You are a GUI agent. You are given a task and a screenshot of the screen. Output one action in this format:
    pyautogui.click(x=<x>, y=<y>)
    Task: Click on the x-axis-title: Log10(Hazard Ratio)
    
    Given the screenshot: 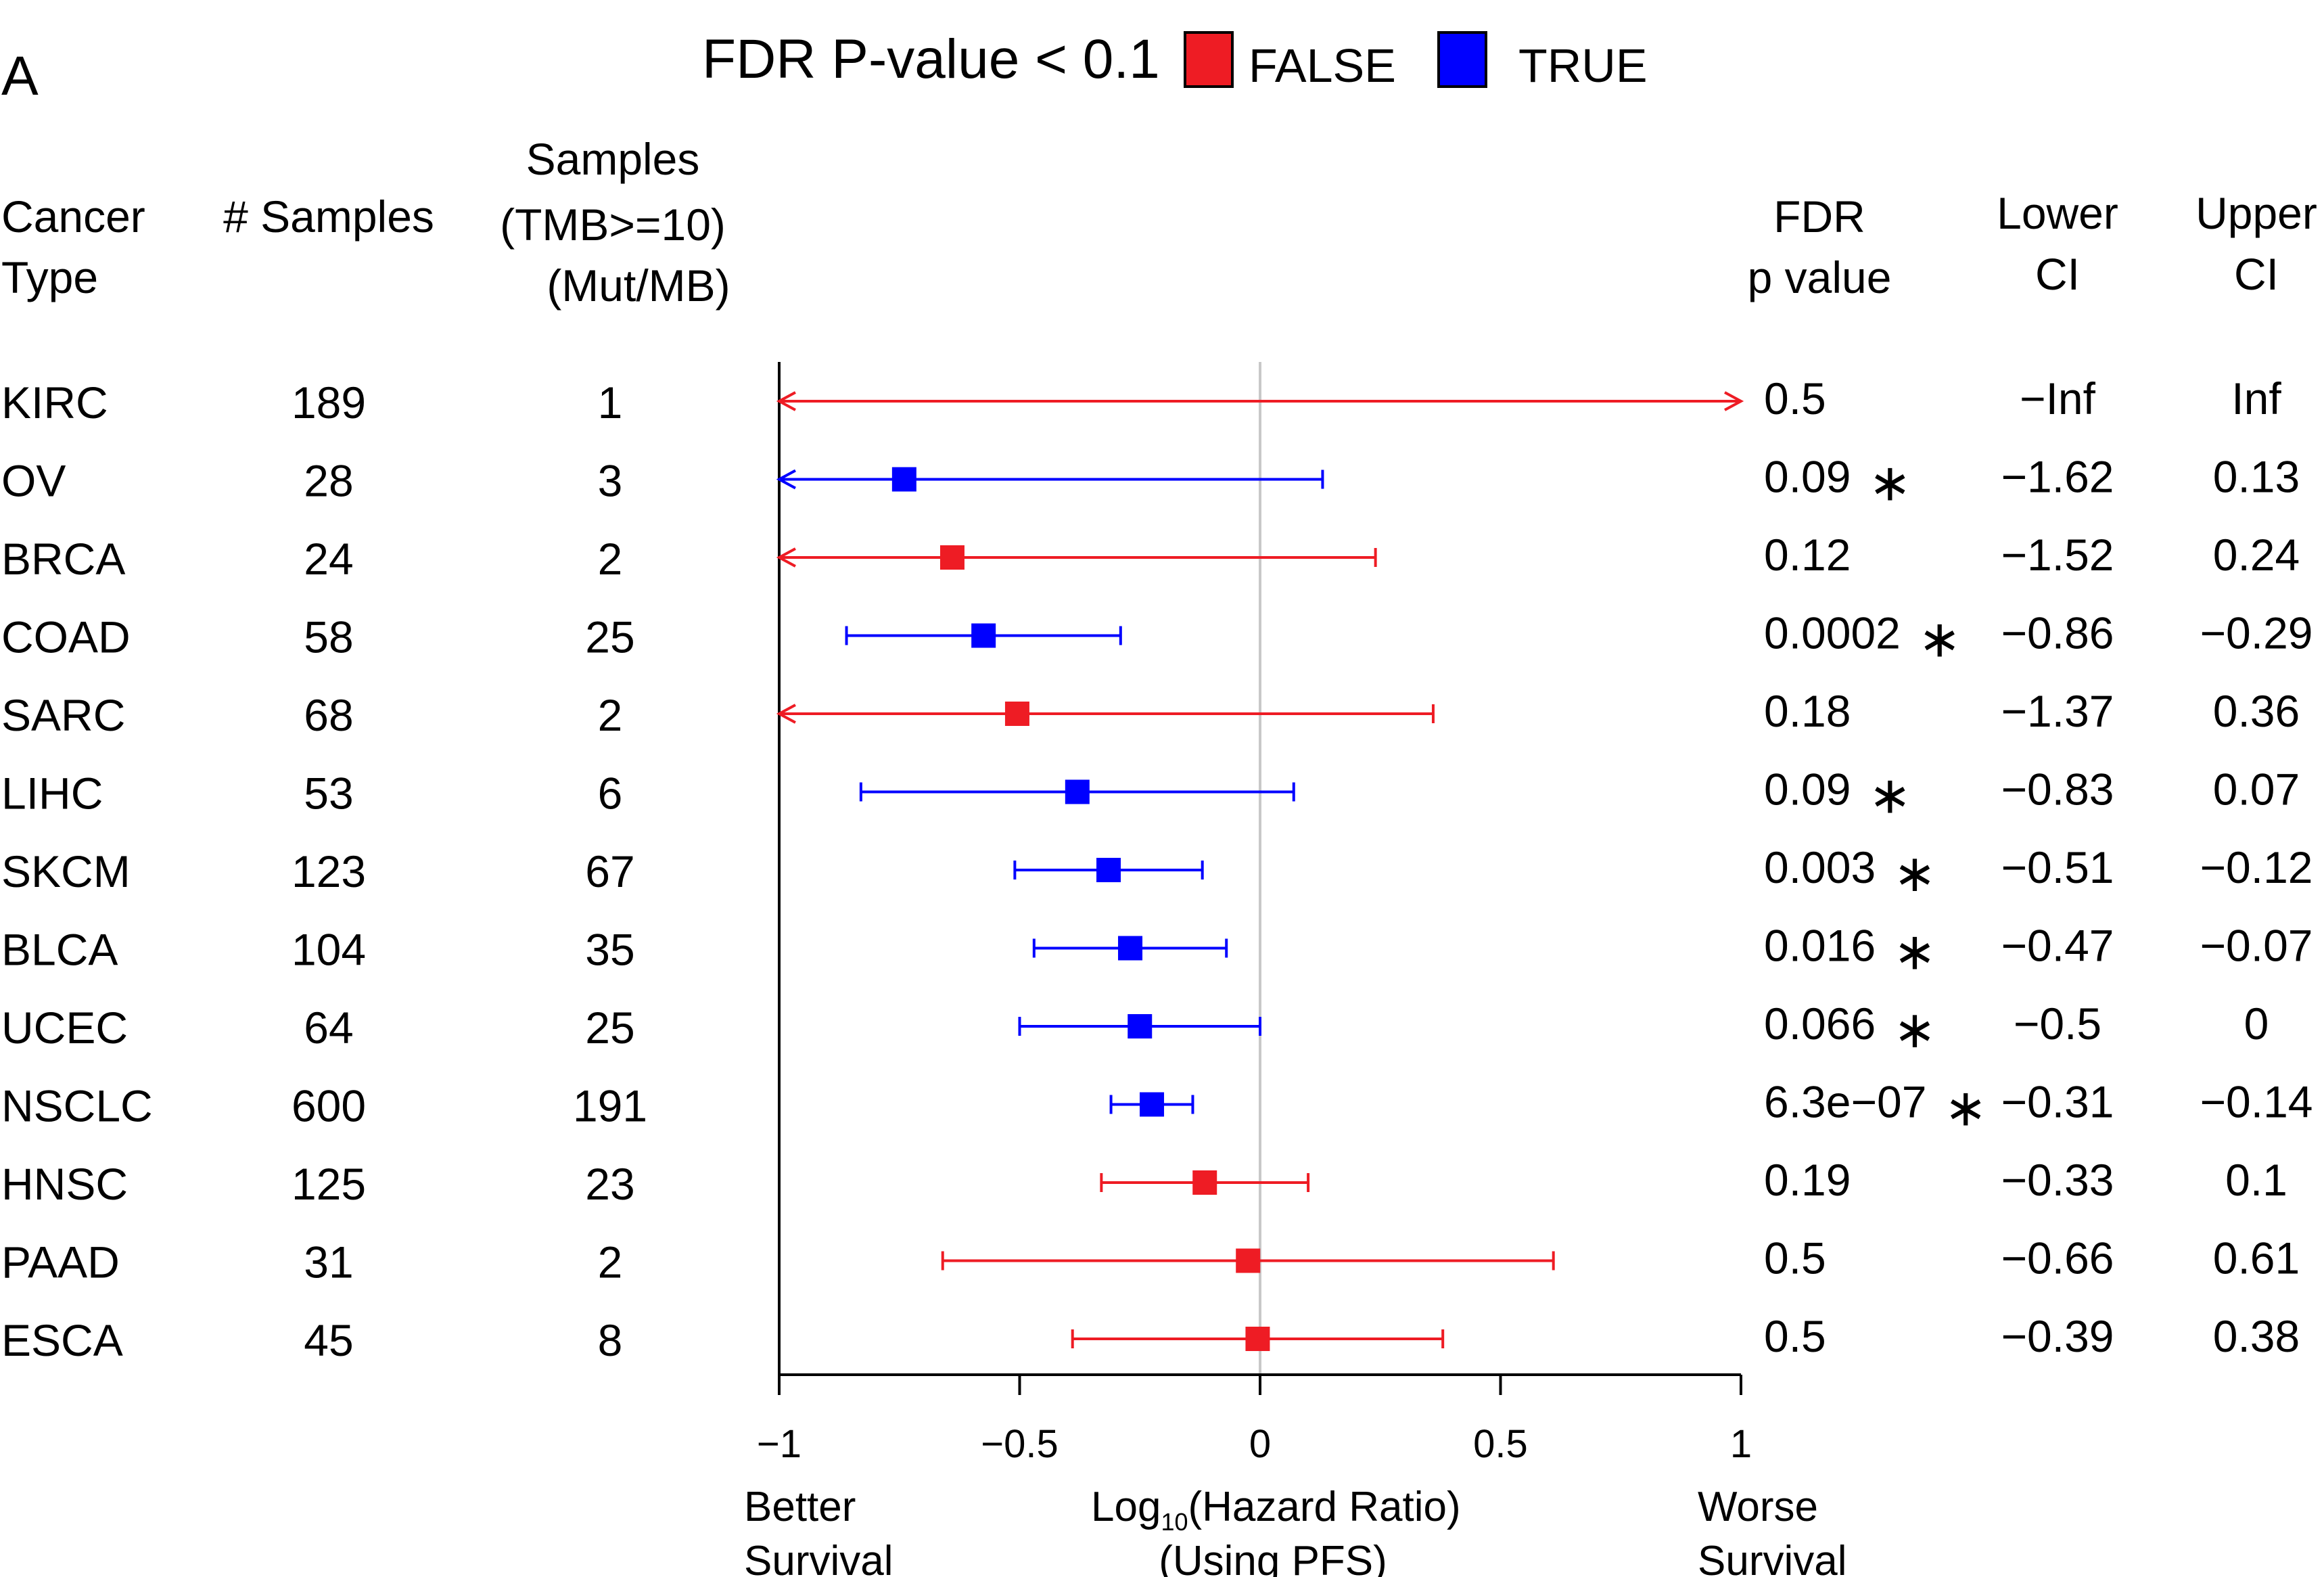 What is the action you would take?
    pyautogui.click(x=1276, y=1510)
    